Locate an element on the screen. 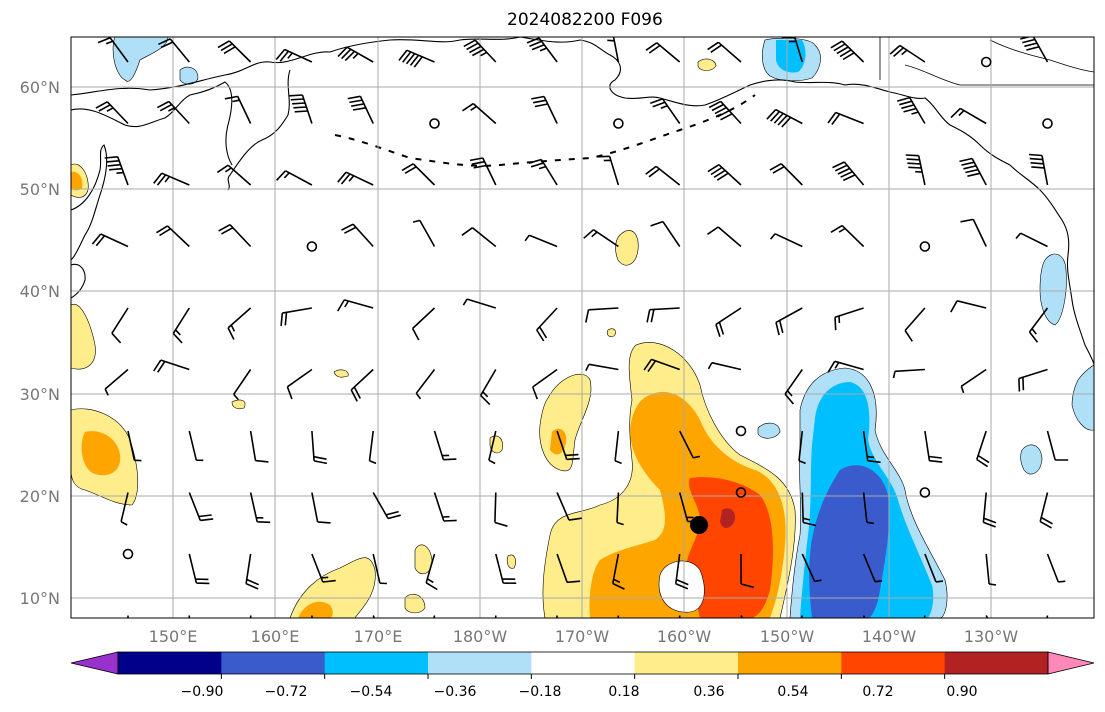 Image resolution: width=1105 pixels, height=712 pixels. lon-label: 130°W is located at coordinates (991, 636).